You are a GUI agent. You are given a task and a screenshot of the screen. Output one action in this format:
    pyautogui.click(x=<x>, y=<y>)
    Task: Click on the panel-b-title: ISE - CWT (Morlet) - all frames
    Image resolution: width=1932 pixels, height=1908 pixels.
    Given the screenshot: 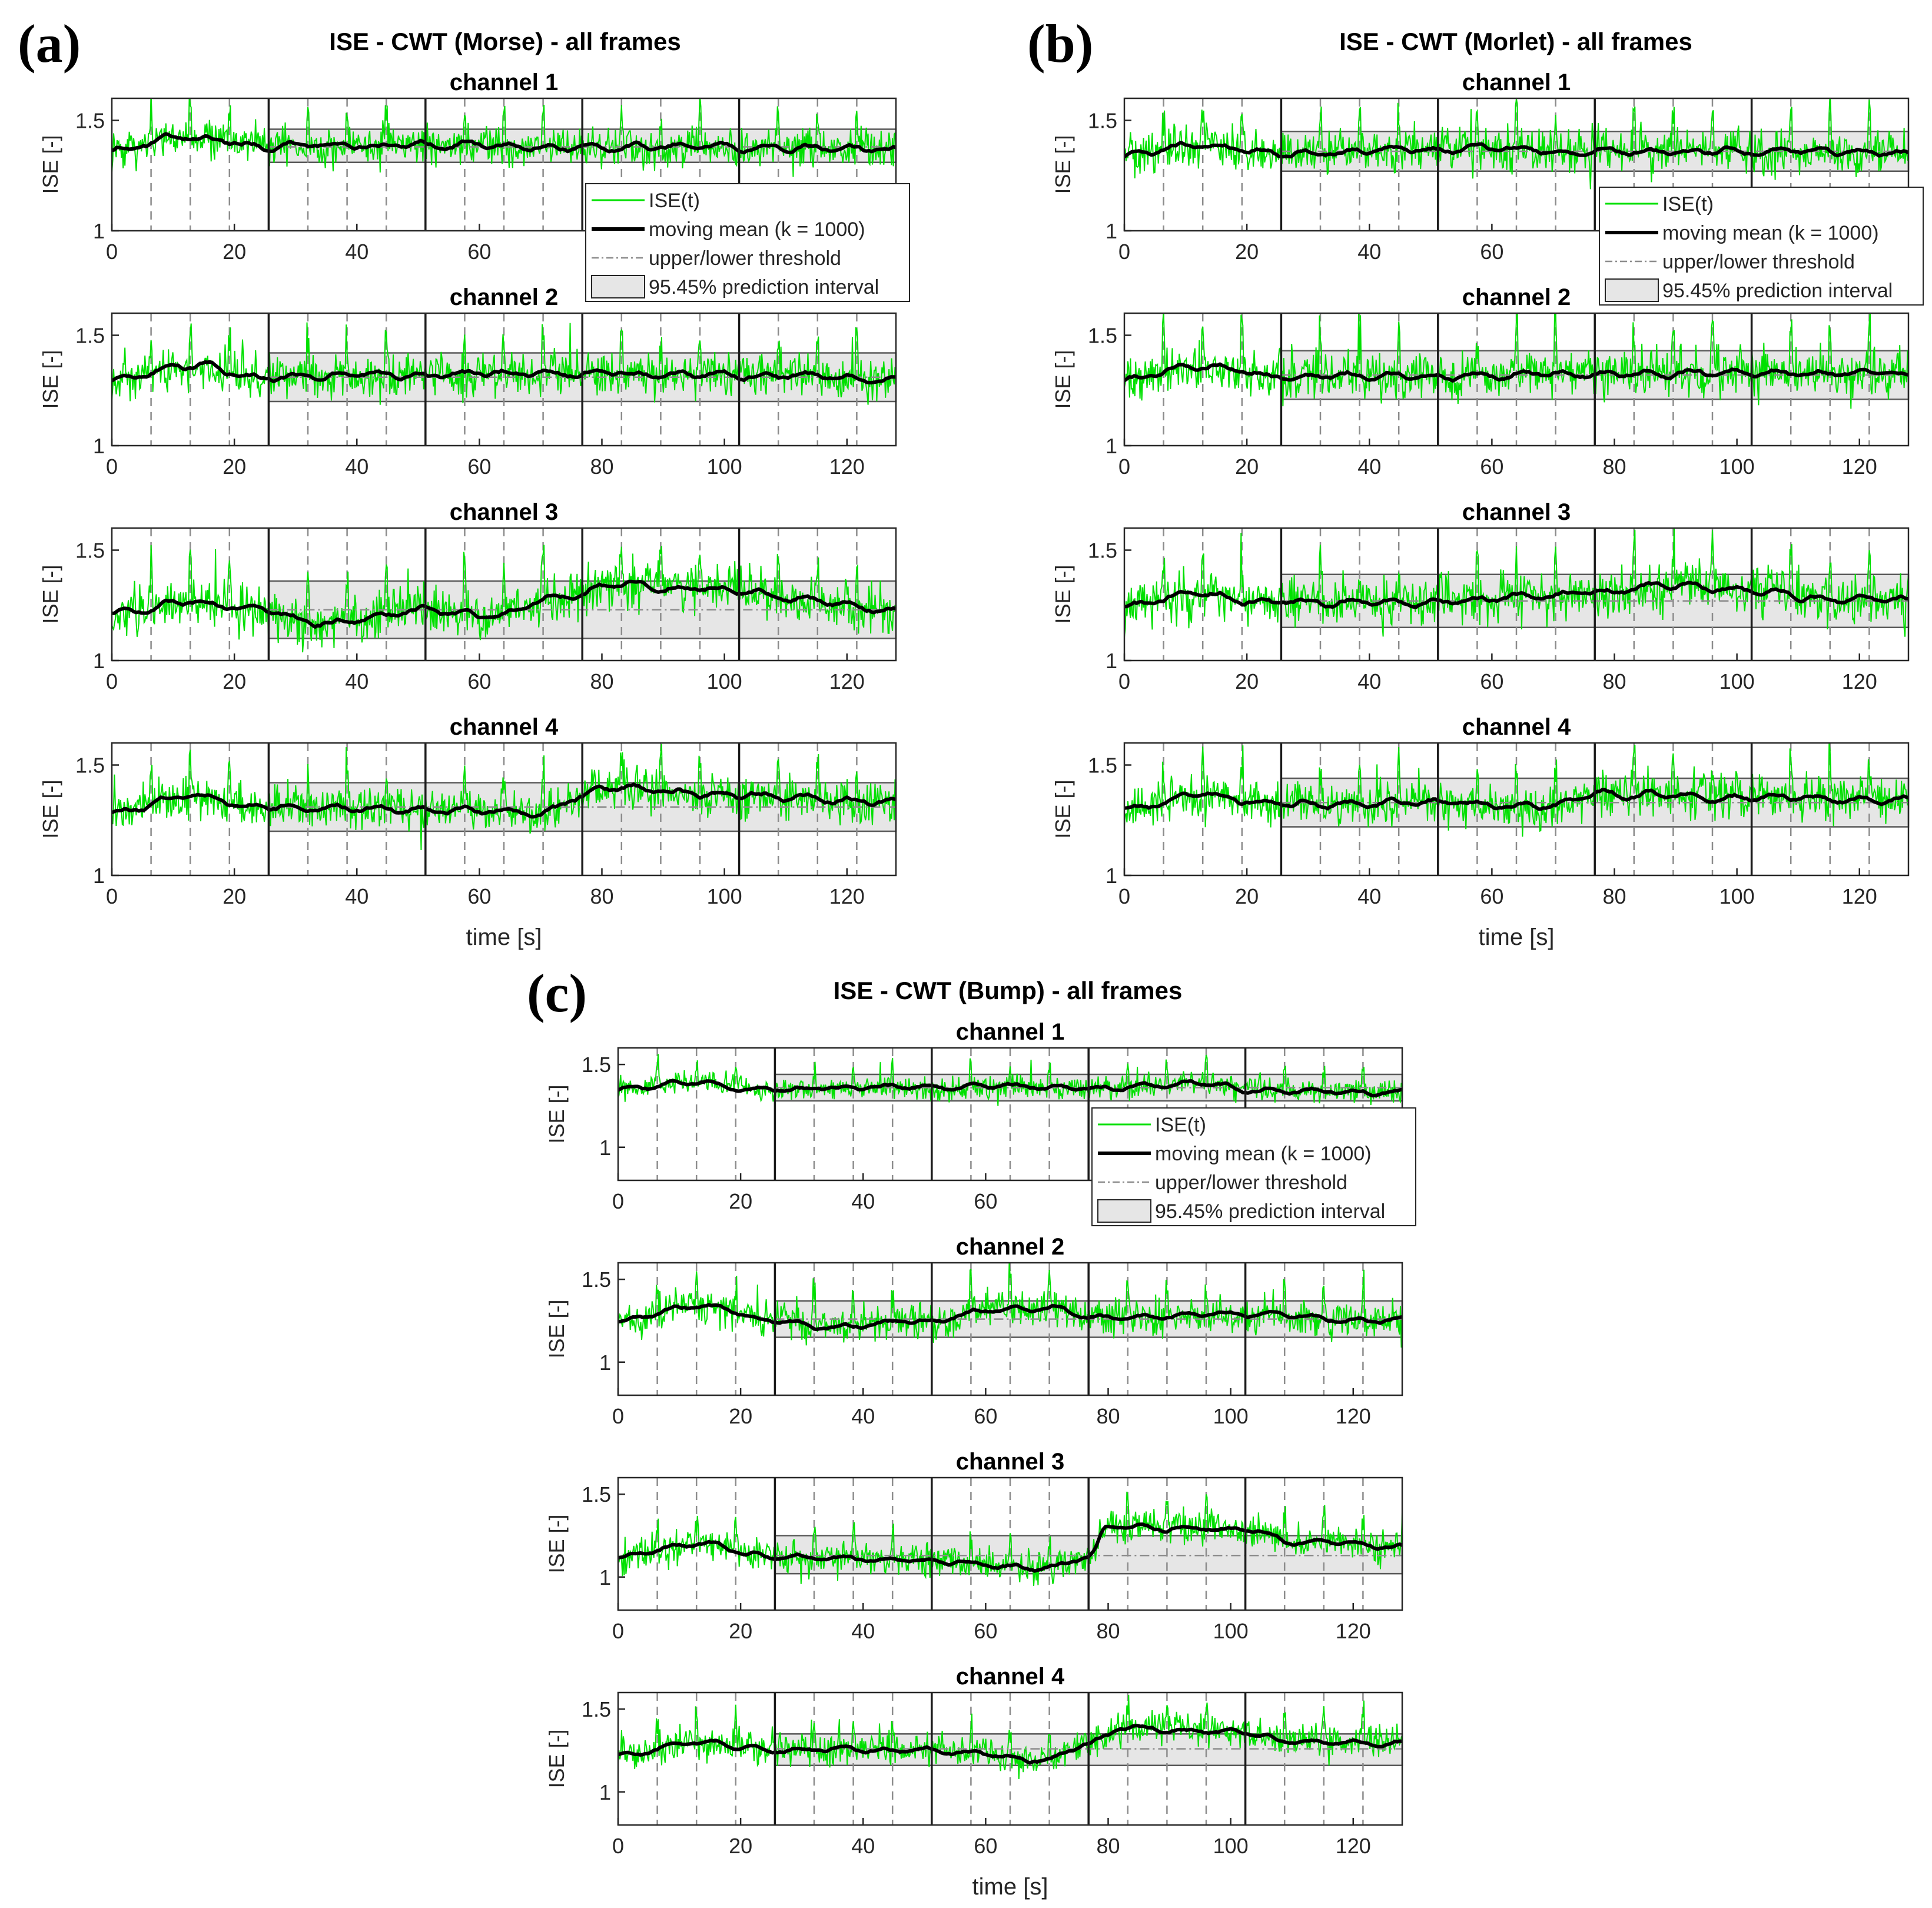 What is the action you would take?
    pyautogui.click(x=1515, y=41)
    